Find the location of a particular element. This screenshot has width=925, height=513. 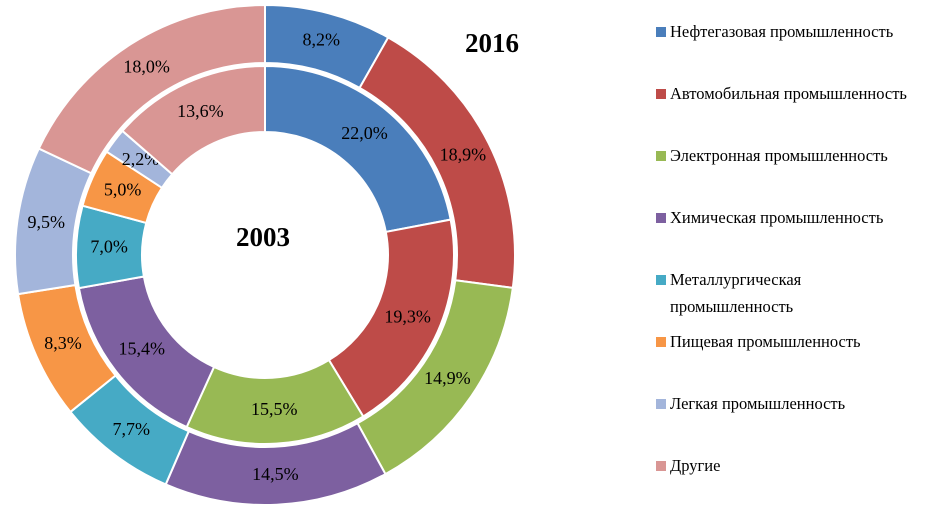

data-label: 14,5% is located at coordinates (275, 474).